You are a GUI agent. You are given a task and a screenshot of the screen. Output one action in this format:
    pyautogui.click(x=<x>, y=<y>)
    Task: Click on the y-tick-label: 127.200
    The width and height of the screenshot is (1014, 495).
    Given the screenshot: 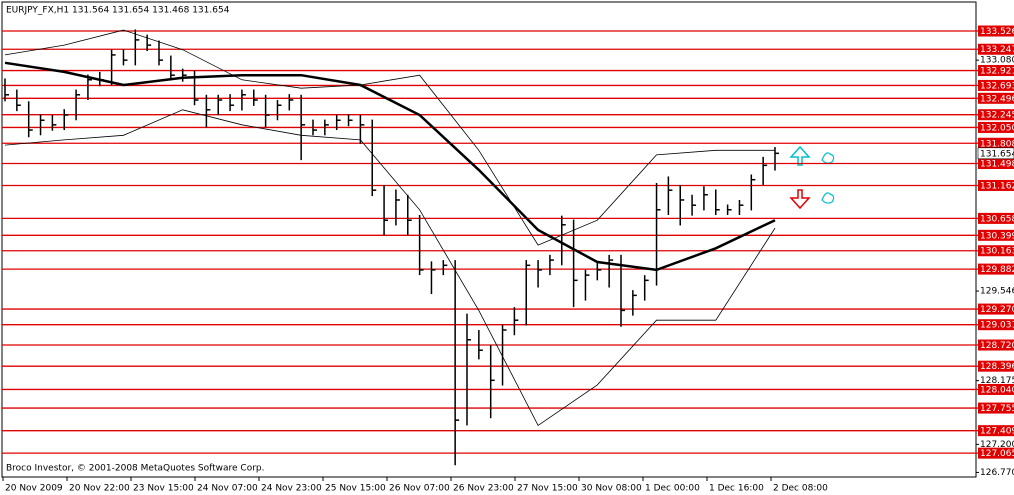 What is the action you would take?
    pyautogui.click(x=997, y=445)
    